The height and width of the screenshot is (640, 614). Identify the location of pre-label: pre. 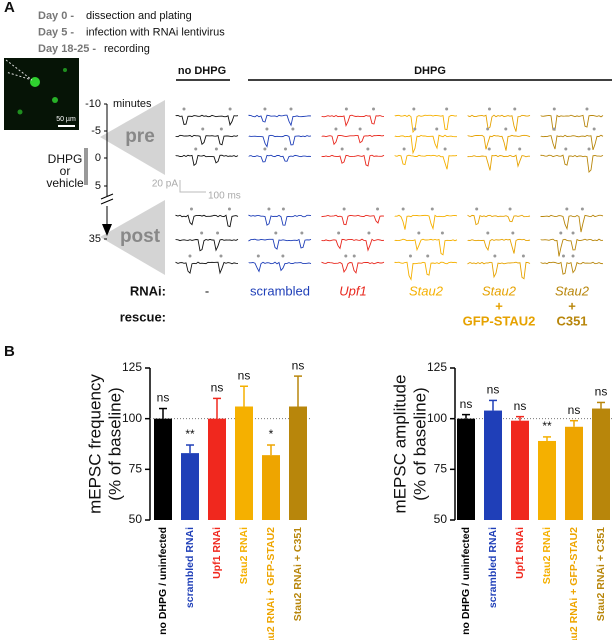
(140, 136).